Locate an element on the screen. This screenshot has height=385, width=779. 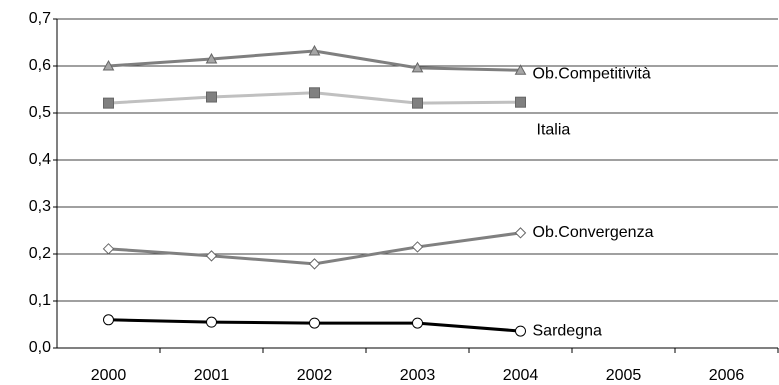
y-tick-label: 0,3 is located at coordinates (40, 206).